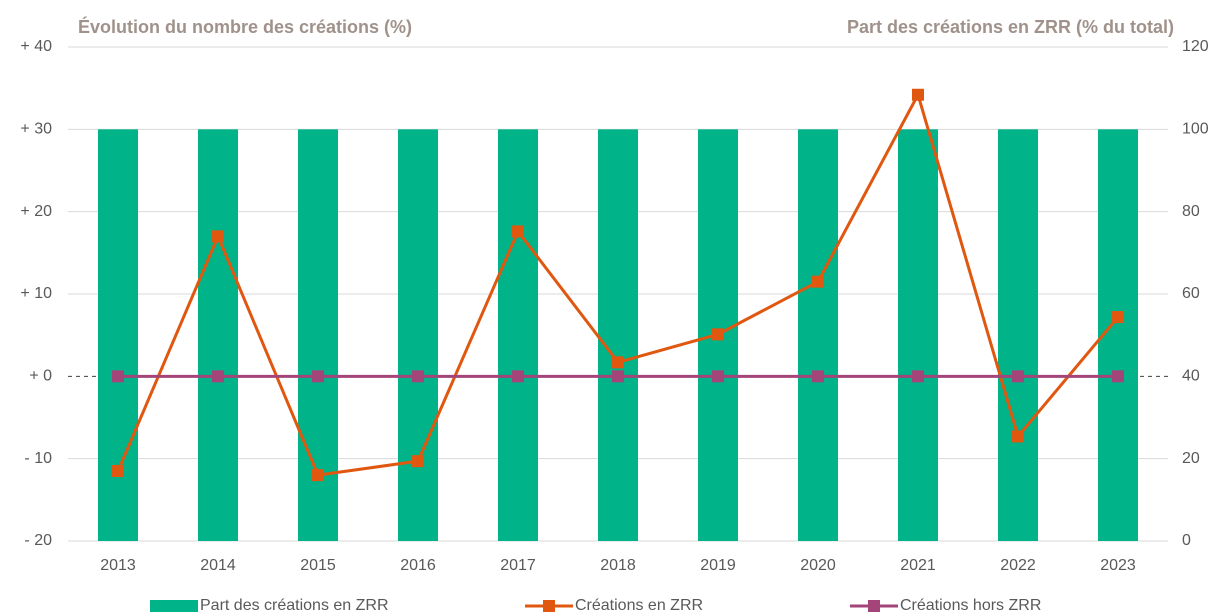 This screenshot has width=1221, height=616. Describe the element at coordinates (639, 605) in the screenshot. I see `legend-label: Créations en ZRR` at that location.